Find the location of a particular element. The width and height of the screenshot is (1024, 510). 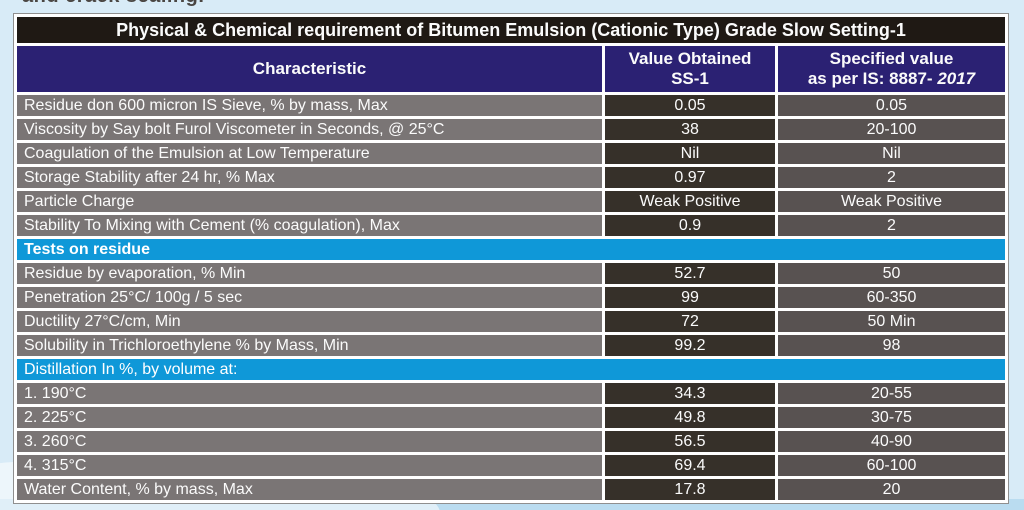

spec-header-prefix: as per IS: 8887- is located at coordinates (872, 78).